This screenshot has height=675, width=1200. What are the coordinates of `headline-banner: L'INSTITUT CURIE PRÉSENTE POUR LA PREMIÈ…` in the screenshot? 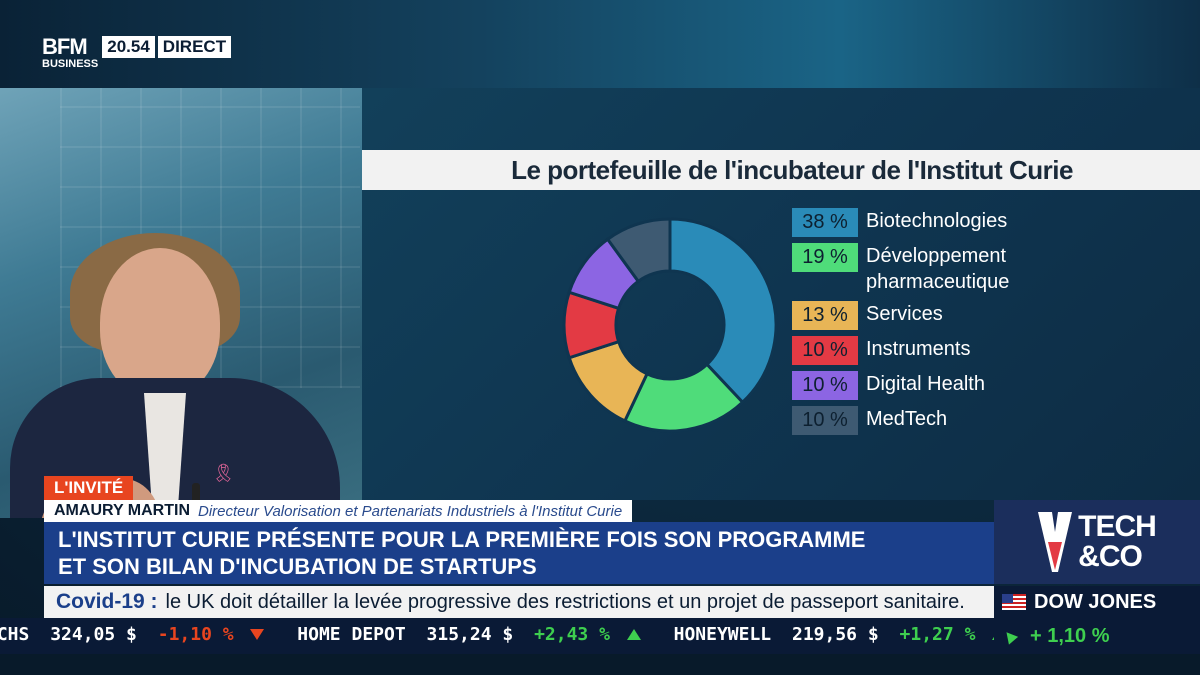 It's located at (519, 553).